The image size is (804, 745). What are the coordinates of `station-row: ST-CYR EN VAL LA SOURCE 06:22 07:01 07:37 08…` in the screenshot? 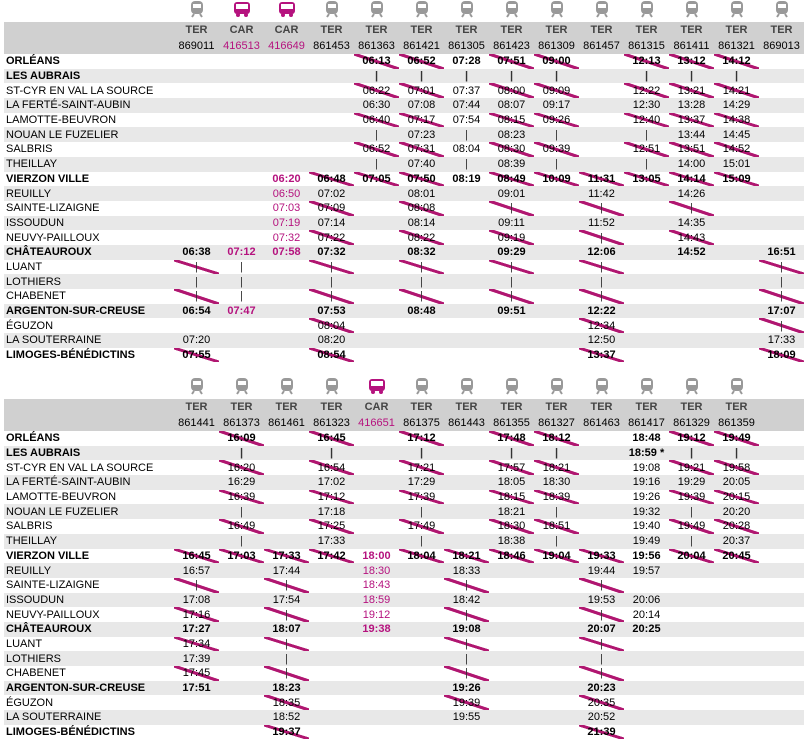 It's located at (404, 91).